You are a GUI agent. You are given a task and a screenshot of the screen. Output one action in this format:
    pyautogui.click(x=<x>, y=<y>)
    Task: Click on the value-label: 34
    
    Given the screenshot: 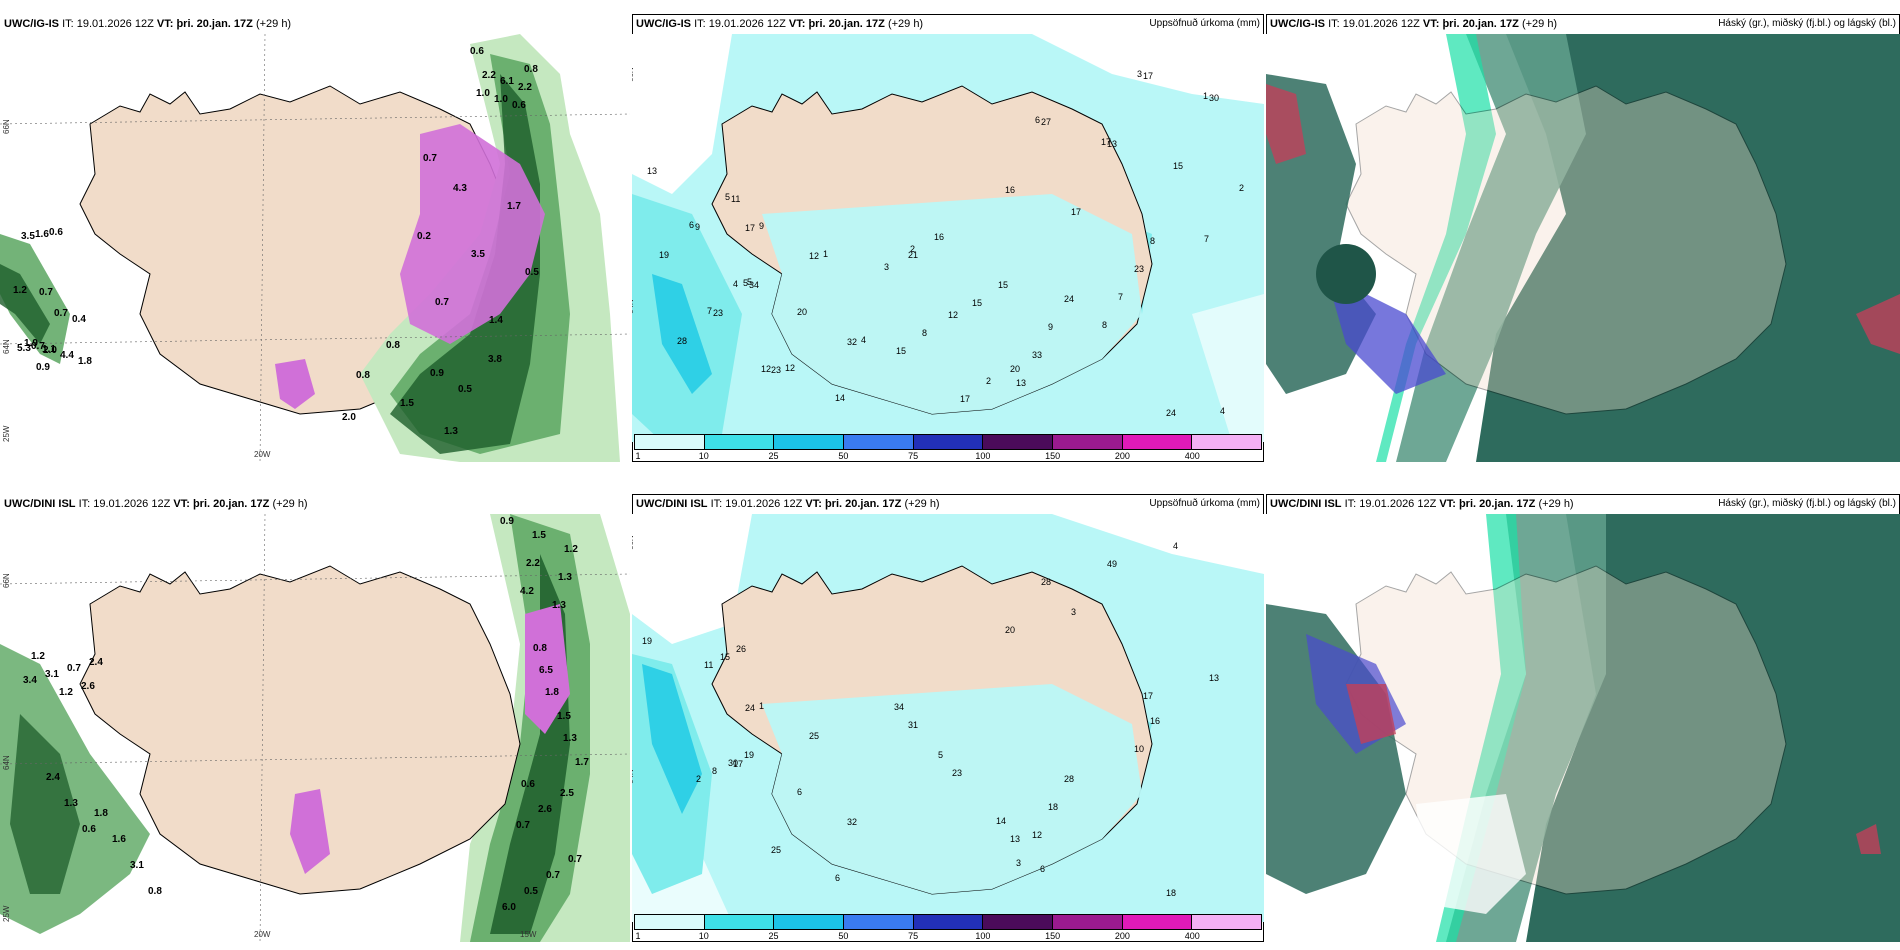 What is the action you would take?
    pyautogui.click(x=899, y=707)
    